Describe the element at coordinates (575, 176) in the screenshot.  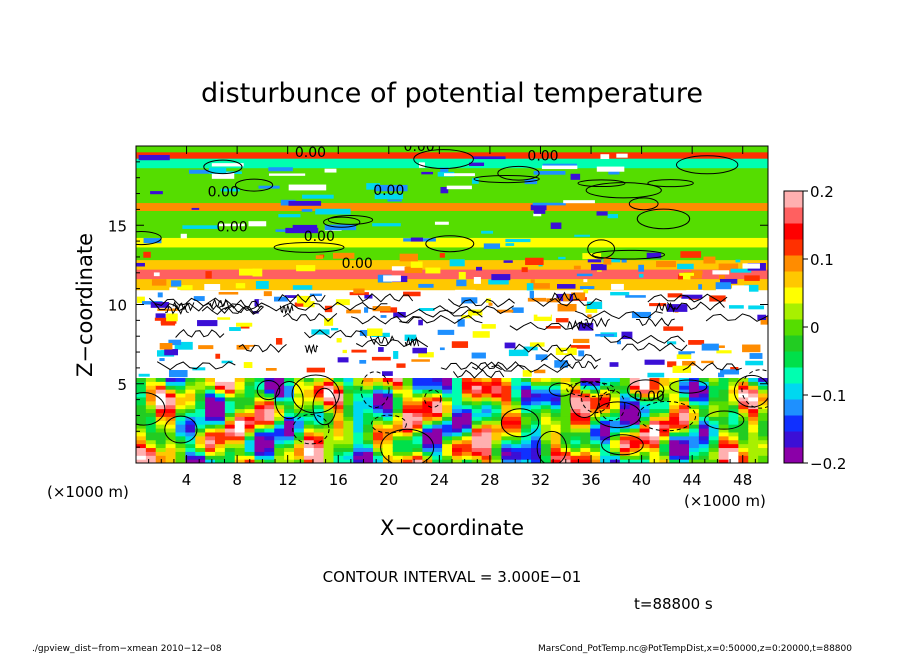
I see `field-streak` at that location.